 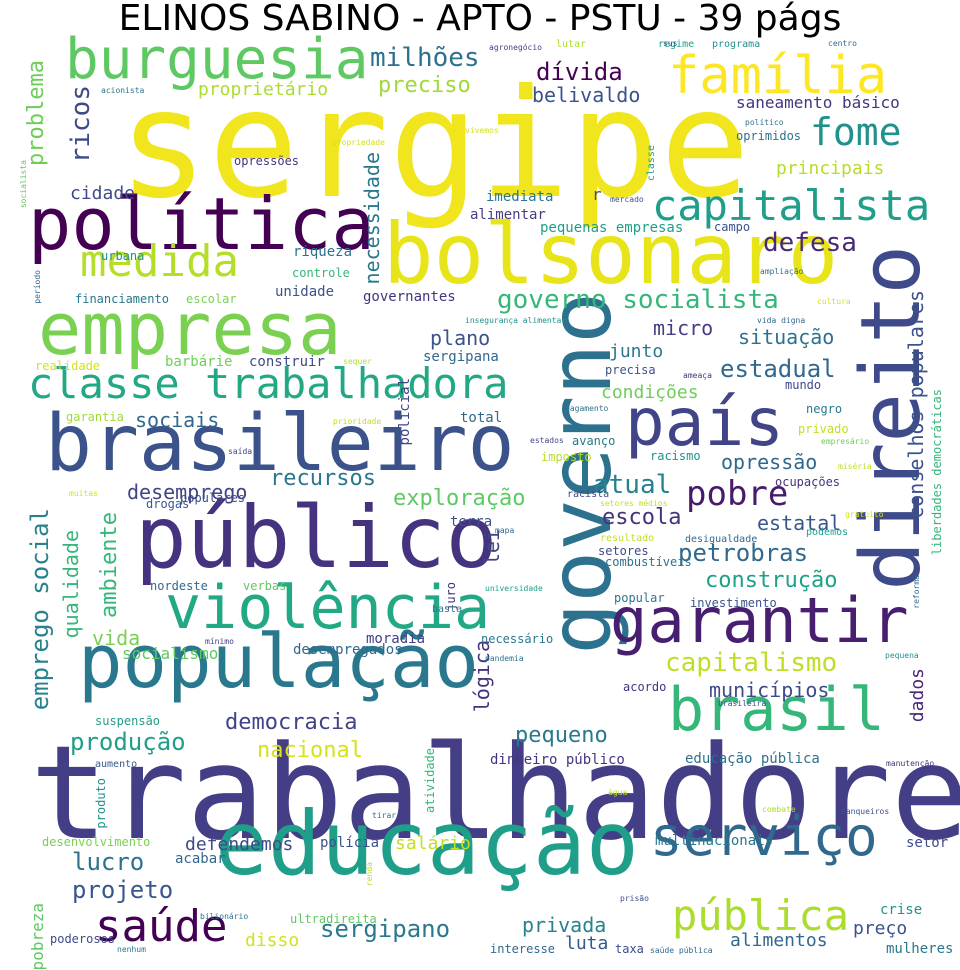 I want to click on cloud-word: classe trabalhadora, so click(x=268, y=383).